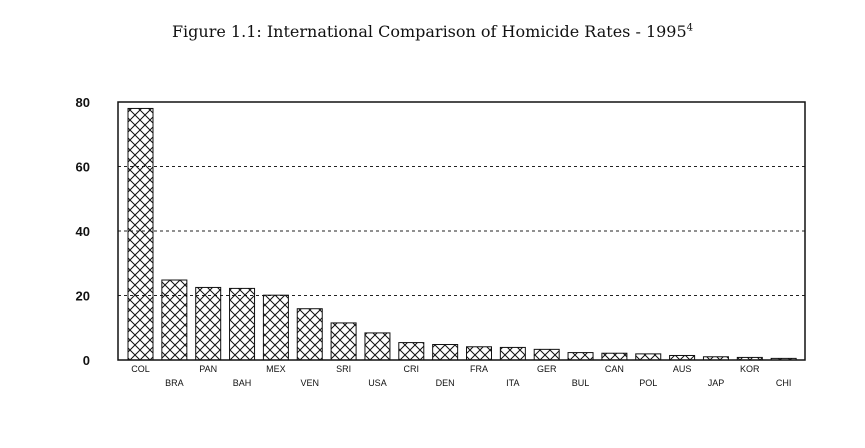  I want to click on bar-pan, so click(208, 323).